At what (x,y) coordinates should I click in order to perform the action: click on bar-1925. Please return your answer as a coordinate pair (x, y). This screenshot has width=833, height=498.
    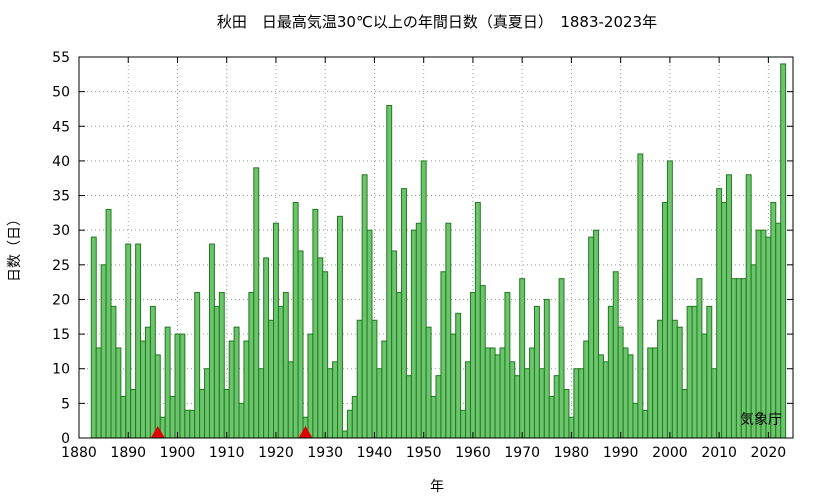
    Looking at the image, I should click on (300, 344).